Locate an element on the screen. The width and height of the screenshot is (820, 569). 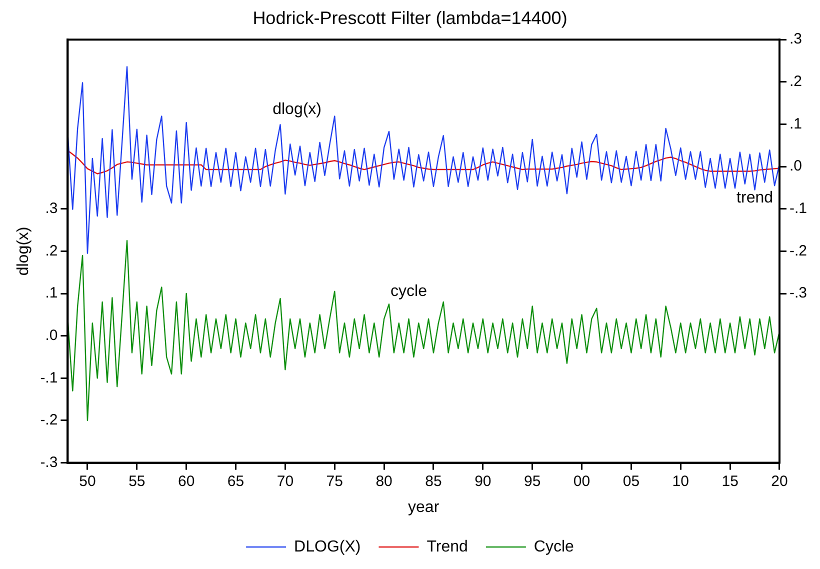
x-tick-label: 55 is located at coordinates (137, 481).